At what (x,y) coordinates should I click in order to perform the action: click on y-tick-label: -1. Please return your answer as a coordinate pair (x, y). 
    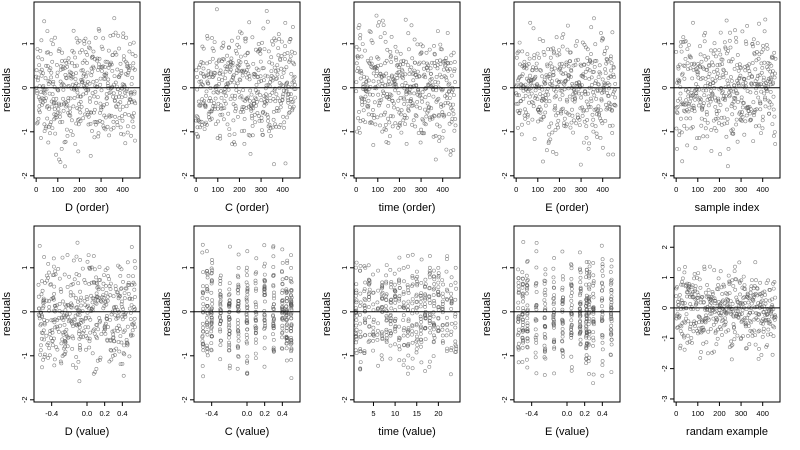
    Looking at the image, I should click on (504, 131).